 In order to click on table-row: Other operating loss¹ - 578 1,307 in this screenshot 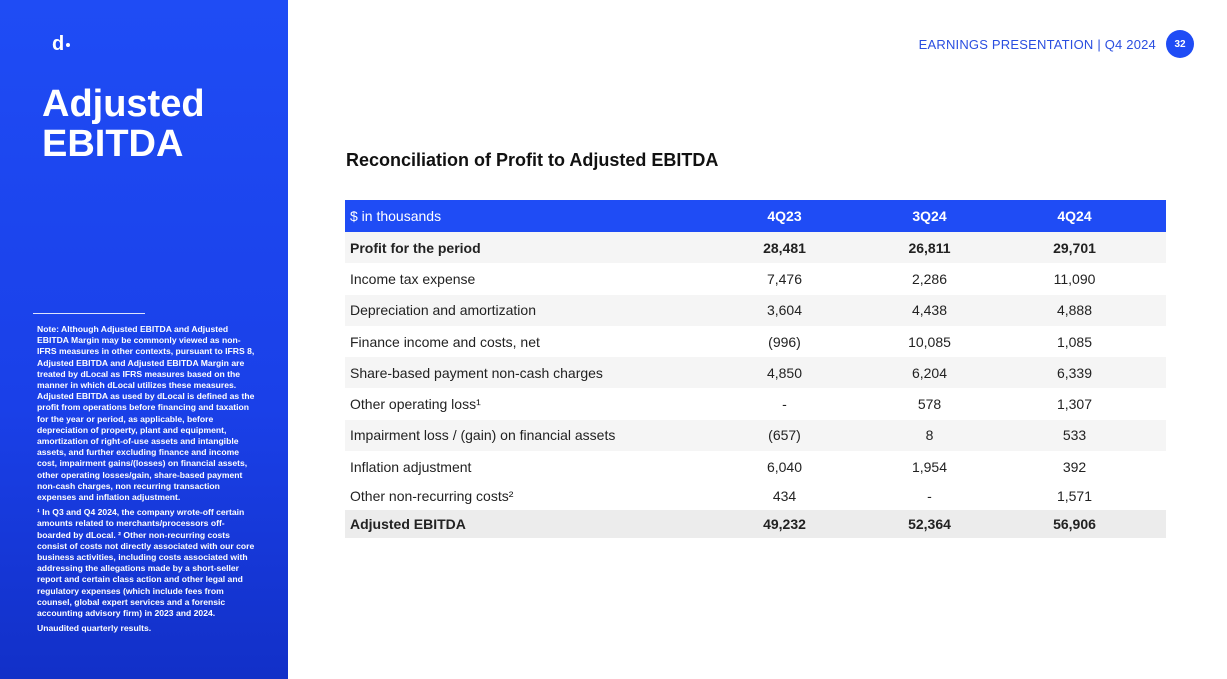, I will do `click(755, 403)`.